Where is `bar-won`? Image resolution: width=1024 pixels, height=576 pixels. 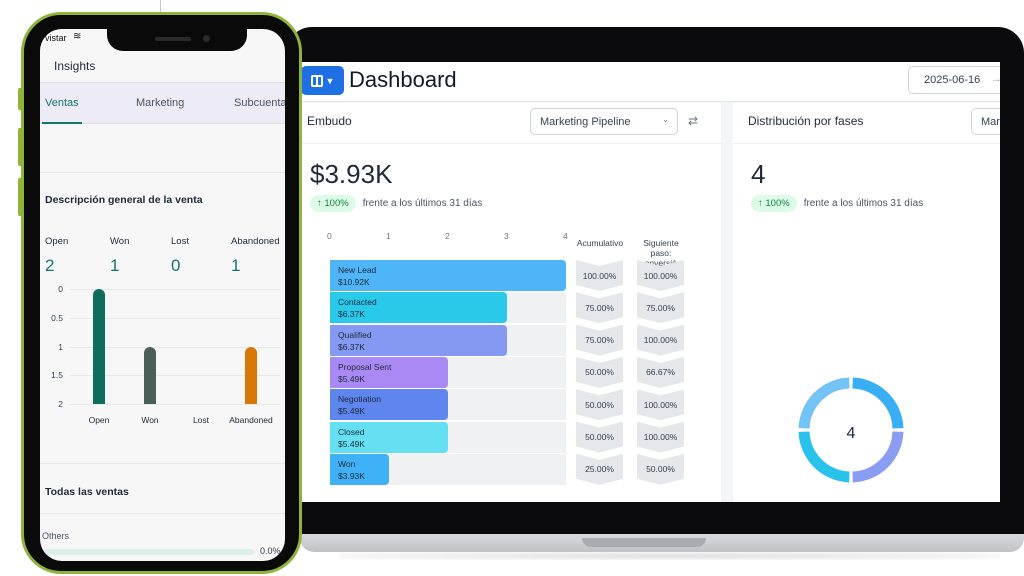
bar-won is located at coordinates (150, 375).